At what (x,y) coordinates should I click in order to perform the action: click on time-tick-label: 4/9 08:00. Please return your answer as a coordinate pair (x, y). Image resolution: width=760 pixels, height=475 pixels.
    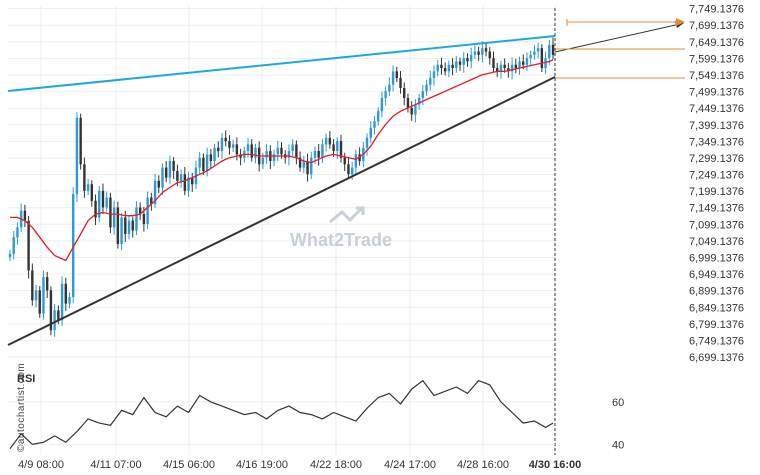
    Looking at the image, I should click on (41, 465).